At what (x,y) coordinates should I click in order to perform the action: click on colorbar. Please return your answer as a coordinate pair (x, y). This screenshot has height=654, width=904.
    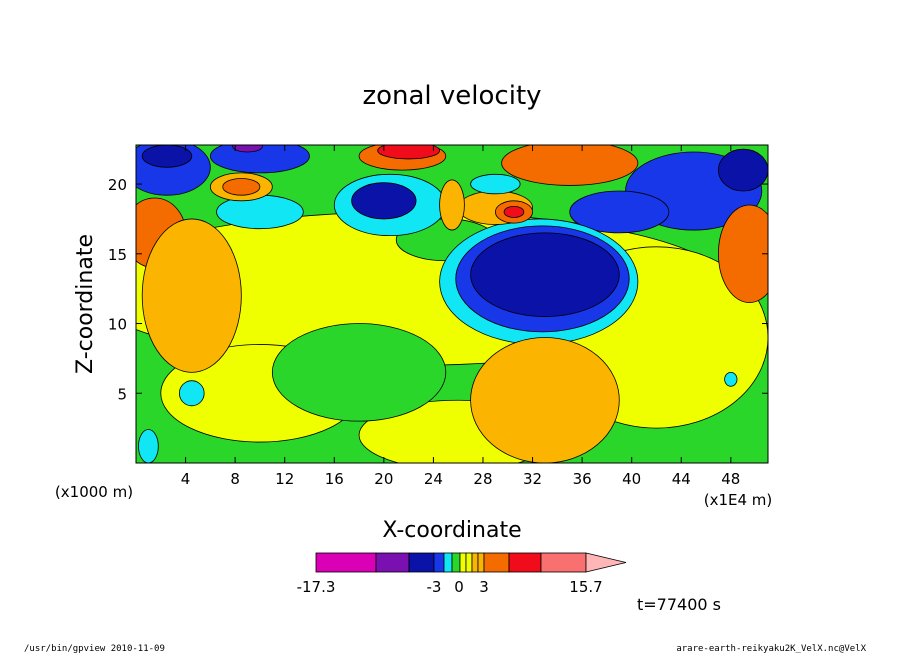
    Looking at the image, I should click on (471, 562).